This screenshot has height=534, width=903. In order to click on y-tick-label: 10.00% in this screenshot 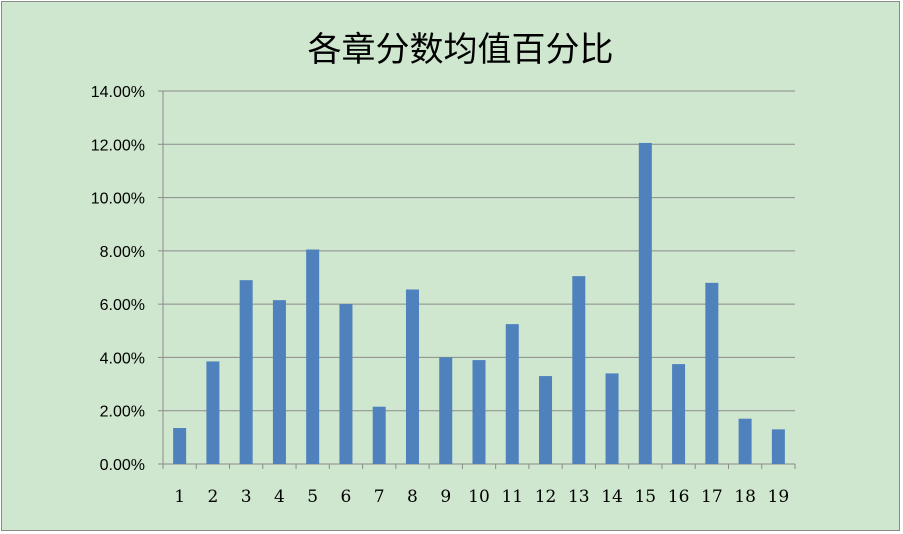, I will do `click(118, 199)`.